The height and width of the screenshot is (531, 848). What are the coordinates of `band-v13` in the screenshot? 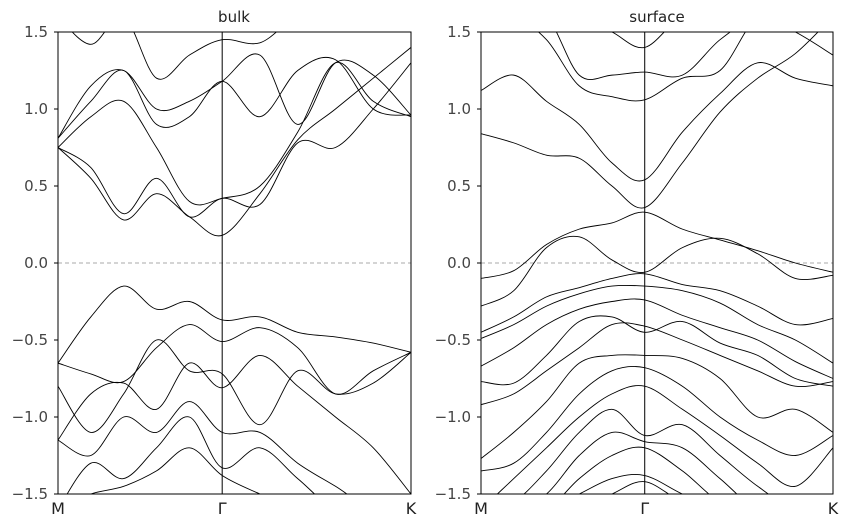 It's located at (640, 487).